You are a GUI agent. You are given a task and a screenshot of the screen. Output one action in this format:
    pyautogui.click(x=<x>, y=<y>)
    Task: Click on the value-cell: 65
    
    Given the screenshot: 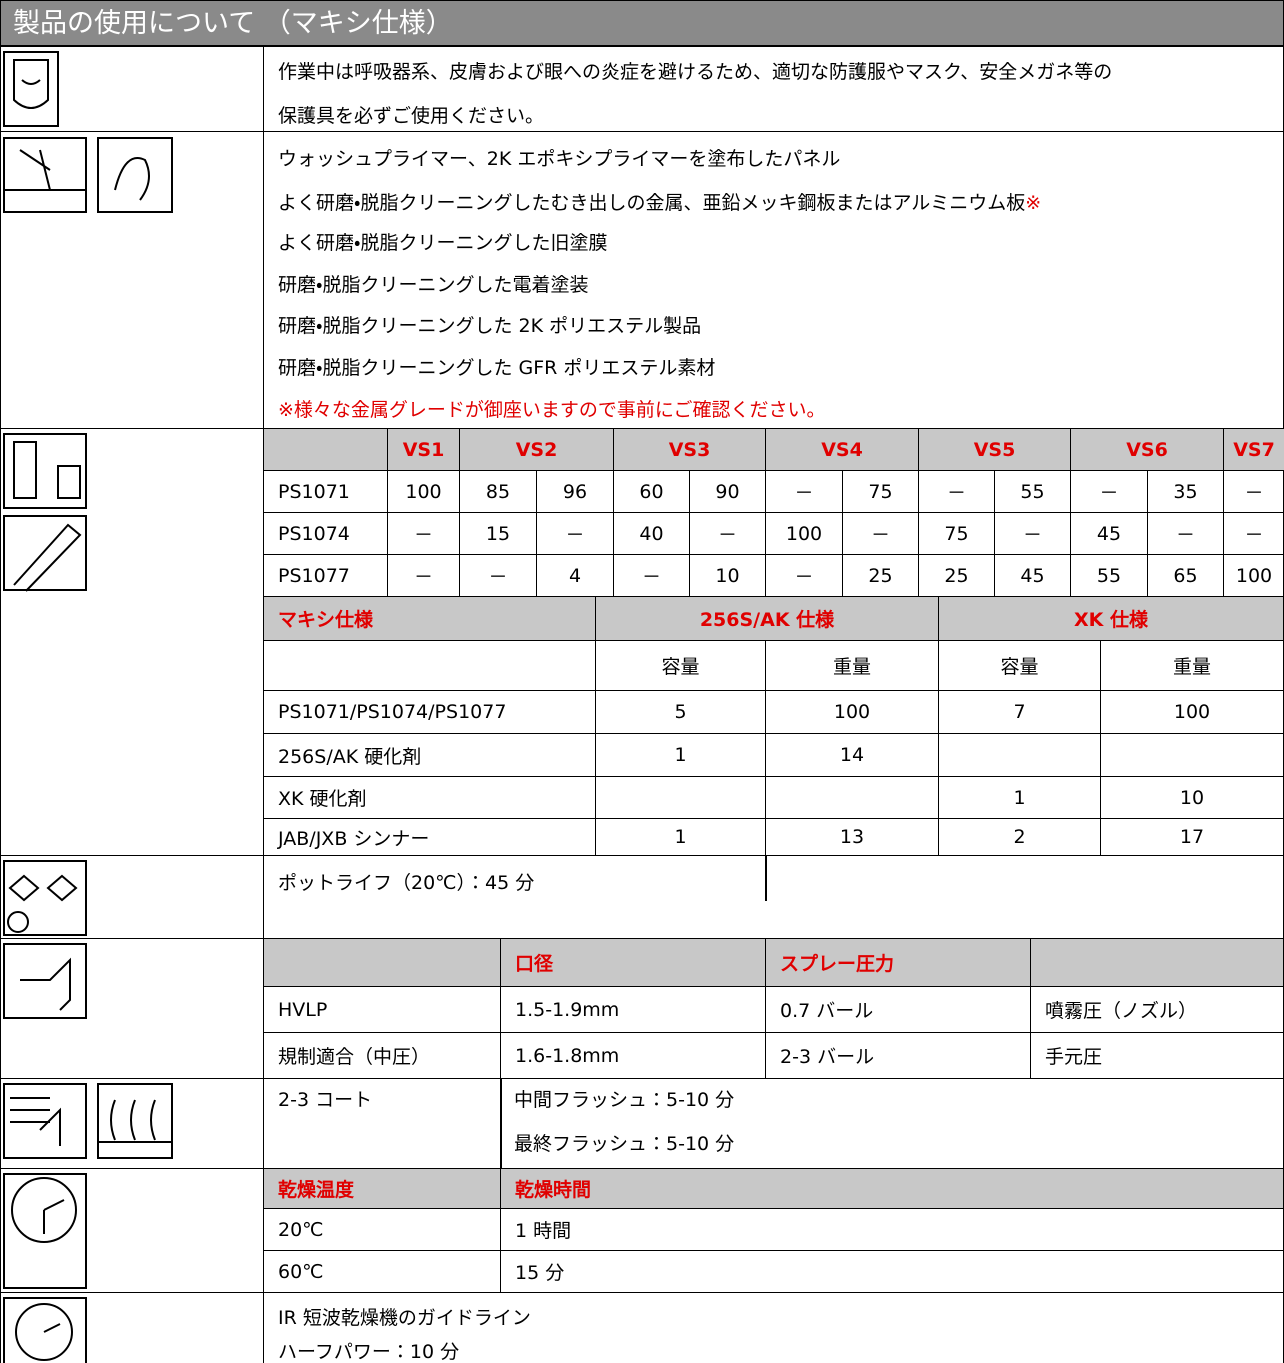 What is the action you would take?
    pyautogui.click(x=1185, y=575)
    